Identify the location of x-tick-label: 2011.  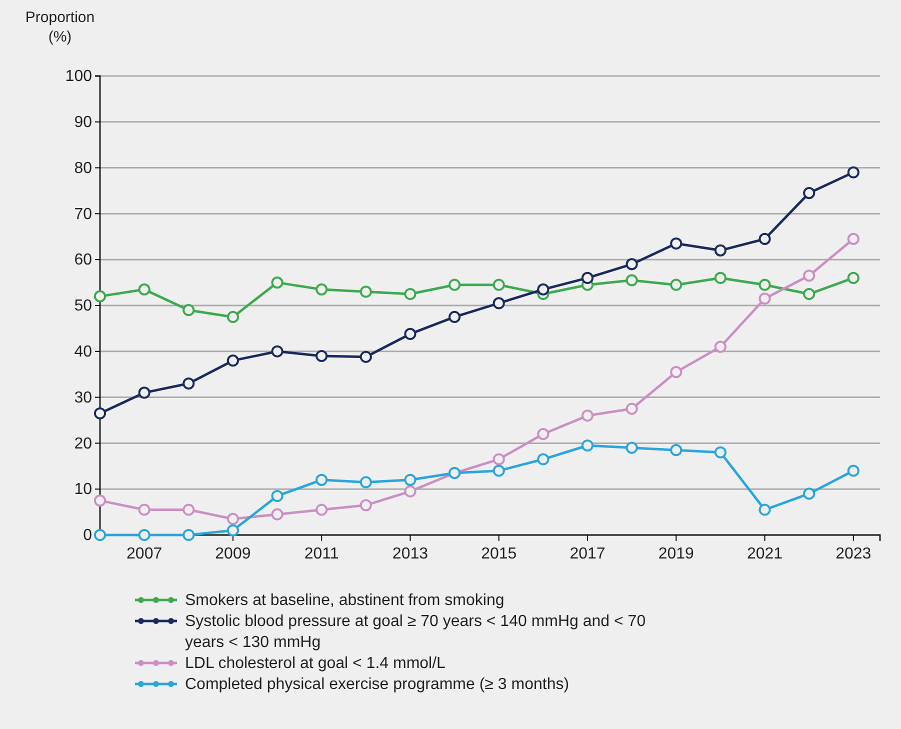
(321, 553).